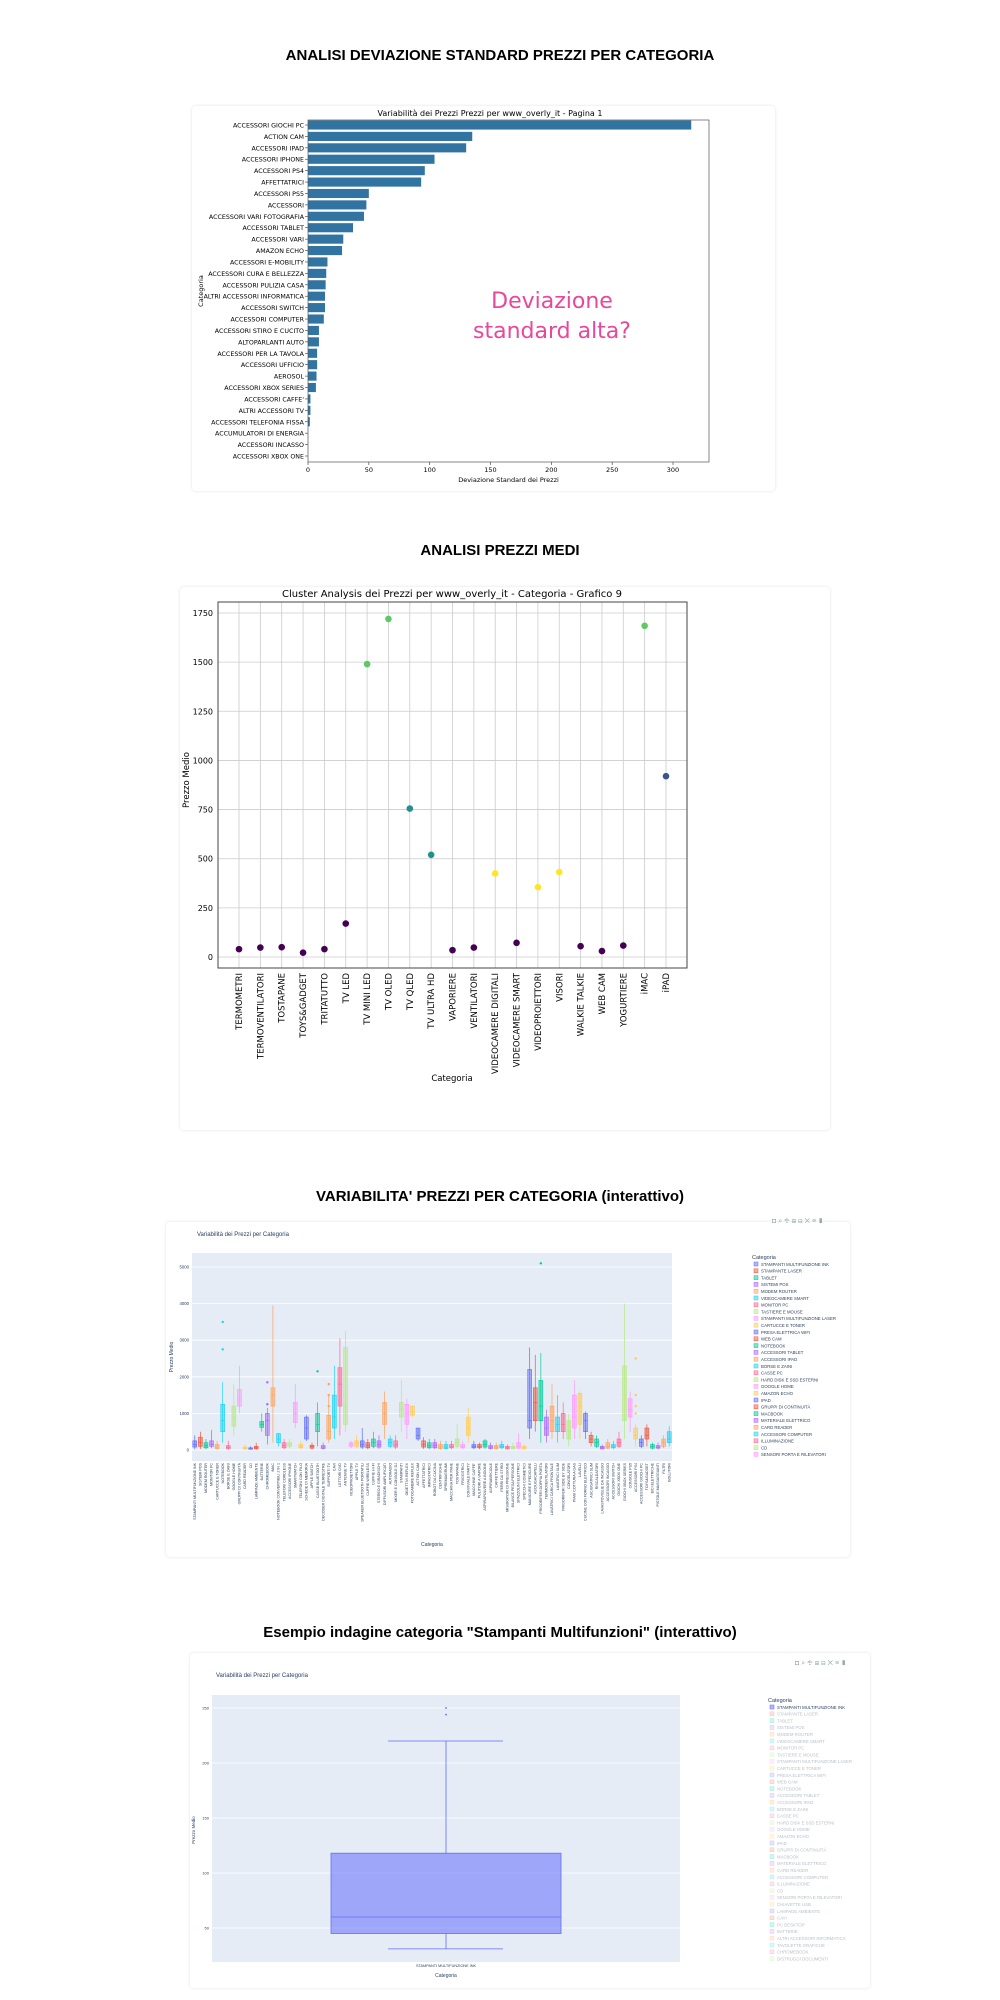  I want to click on legend-item: GRUPPI DI CONTINUITÀ, so click(798, 1850).